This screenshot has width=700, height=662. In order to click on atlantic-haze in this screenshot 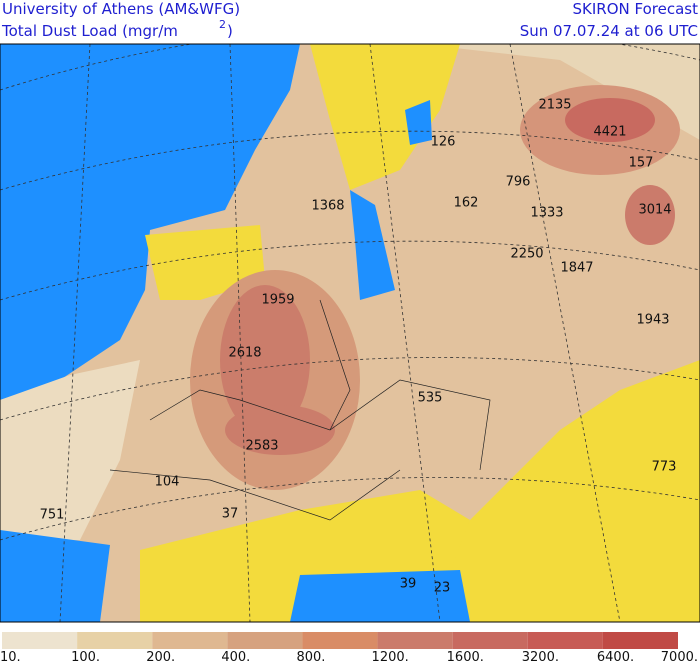, I will do `click(70, 450)`.